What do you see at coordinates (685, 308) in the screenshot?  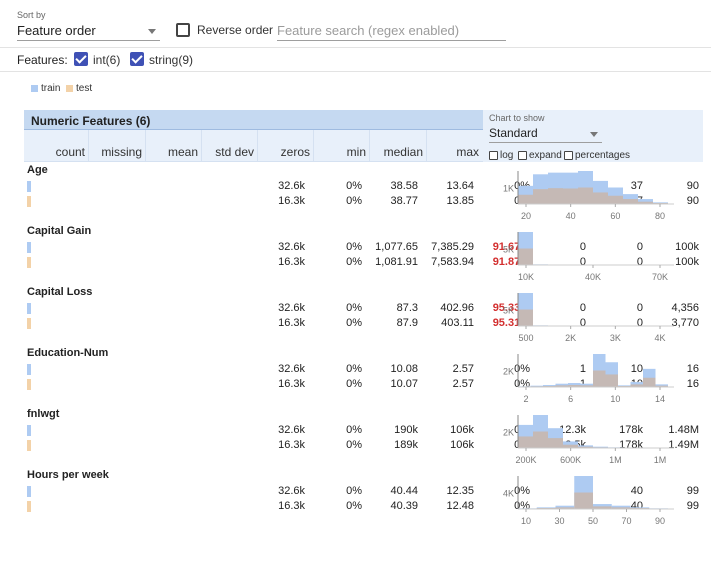 I see `cell-max: 4,356` at bounding box center [685, 308].